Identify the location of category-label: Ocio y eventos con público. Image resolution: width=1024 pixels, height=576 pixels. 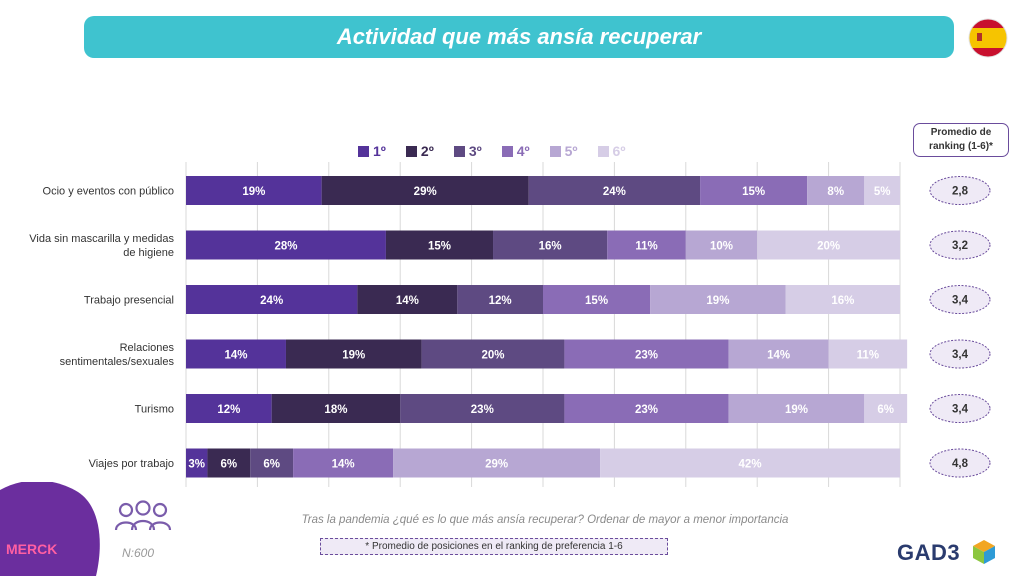
(108, 192).